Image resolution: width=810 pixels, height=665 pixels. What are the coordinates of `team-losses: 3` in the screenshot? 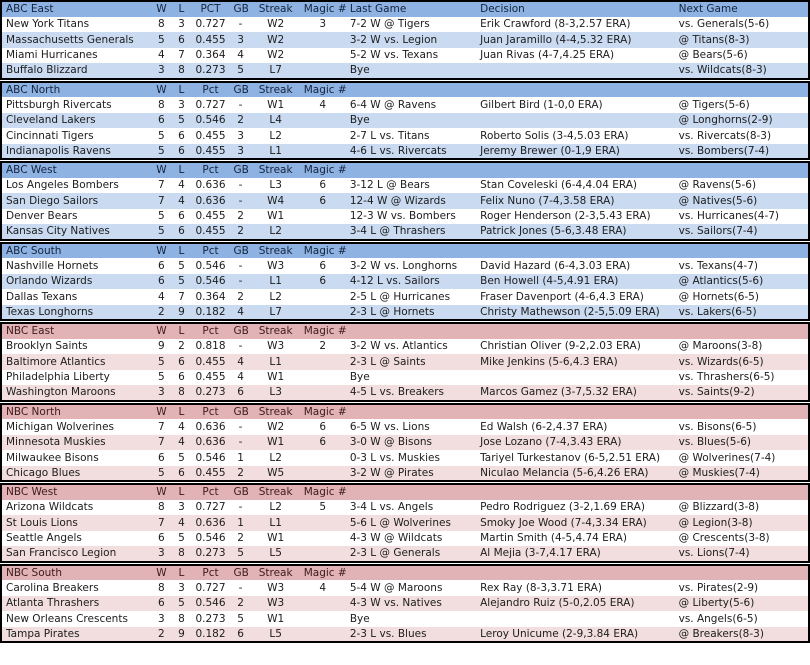 It's located at (181, 507).